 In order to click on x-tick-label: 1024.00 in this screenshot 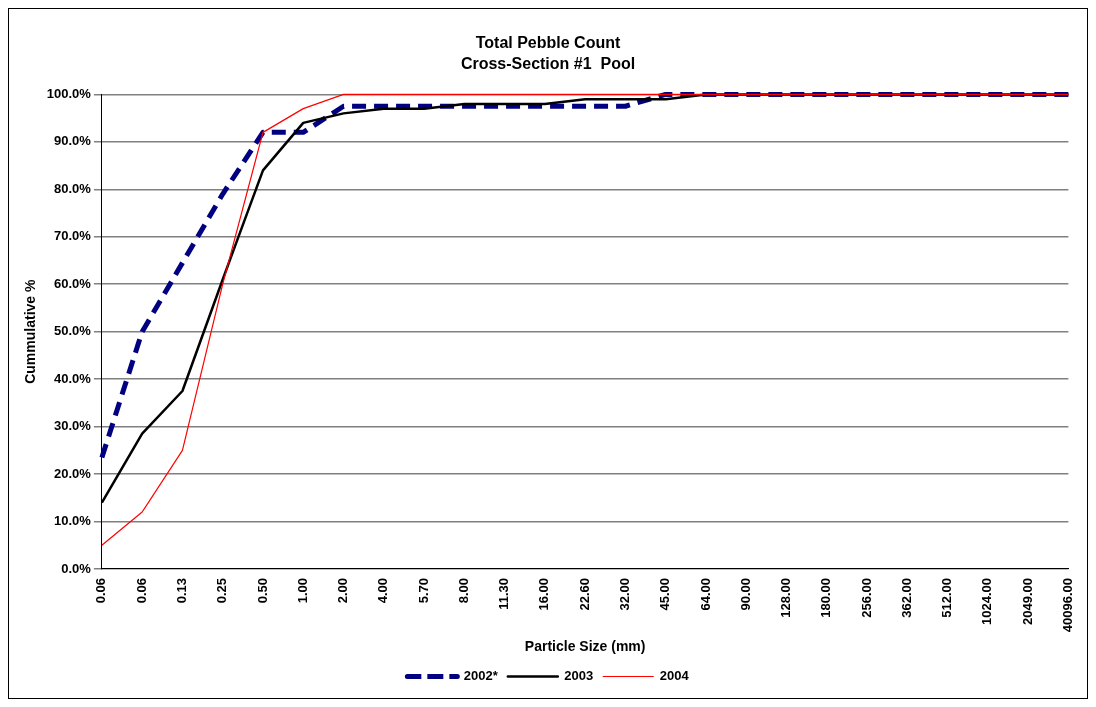, I will do `click(987, 601)`.